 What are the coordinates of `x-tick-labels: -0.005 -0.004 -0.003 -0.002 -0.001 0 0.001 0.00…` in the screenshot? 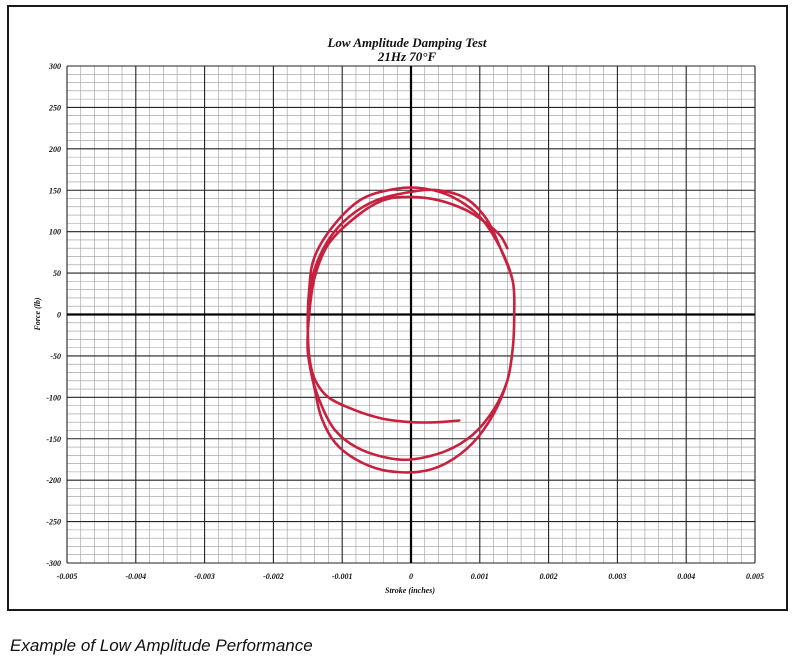 It's located at (410, 576).